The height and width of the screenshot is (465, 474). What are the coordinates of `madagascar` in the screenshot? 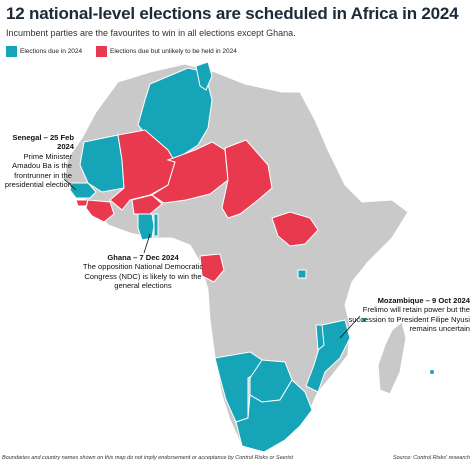 It's located at (392, 358).